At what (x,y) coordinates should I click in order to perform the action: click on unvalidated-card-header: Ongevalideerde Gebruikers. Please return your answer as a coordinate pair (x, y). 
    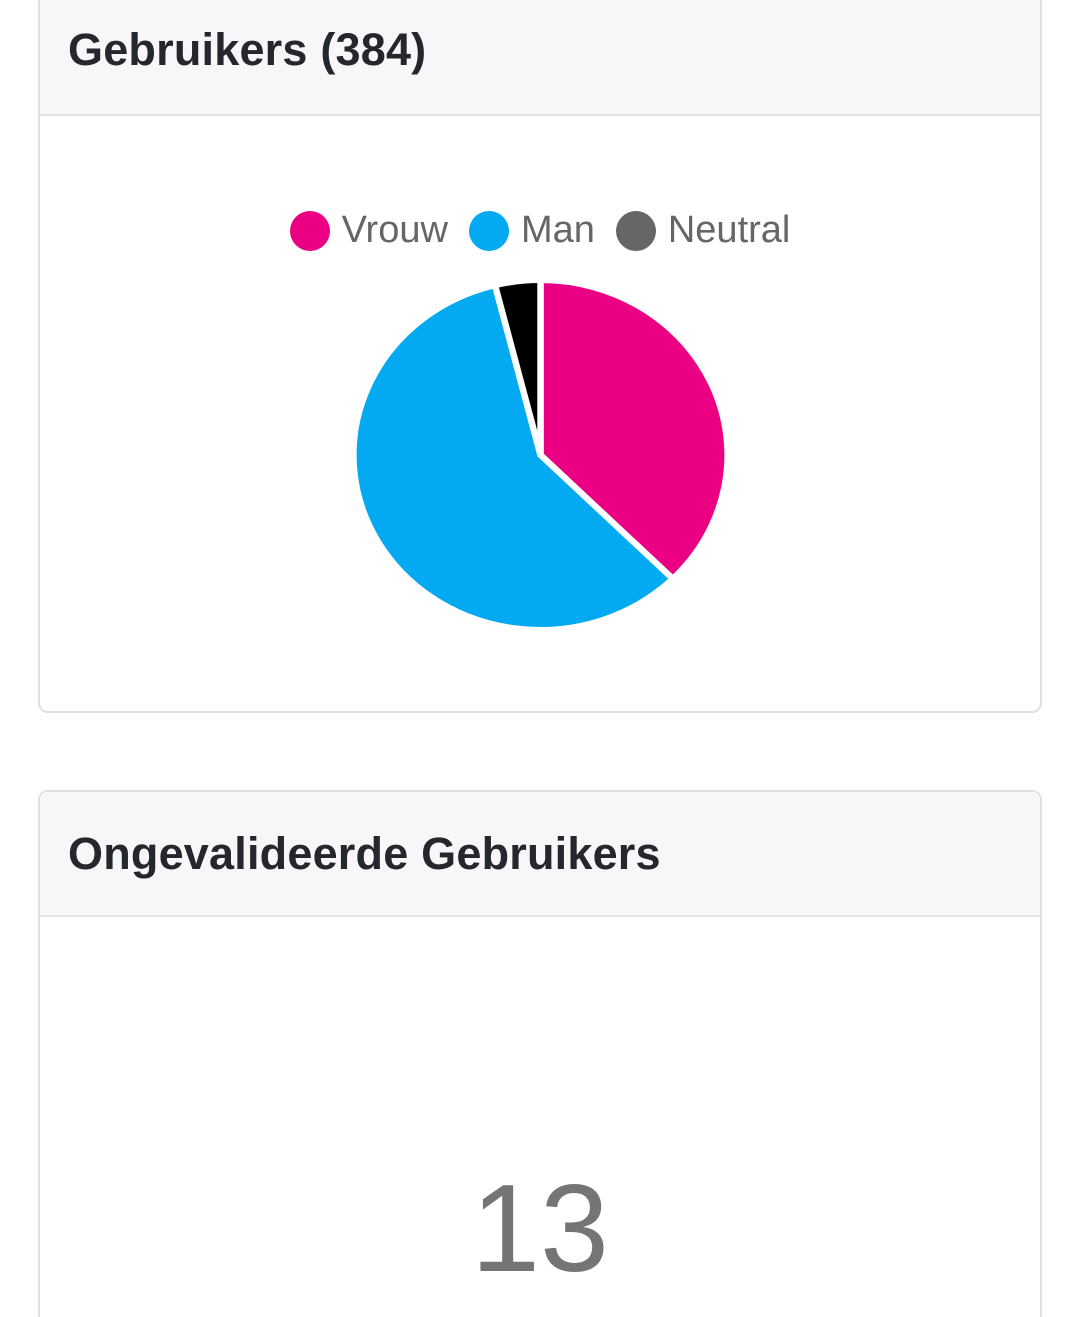
    Looking at the image, I should click on (540, 854).